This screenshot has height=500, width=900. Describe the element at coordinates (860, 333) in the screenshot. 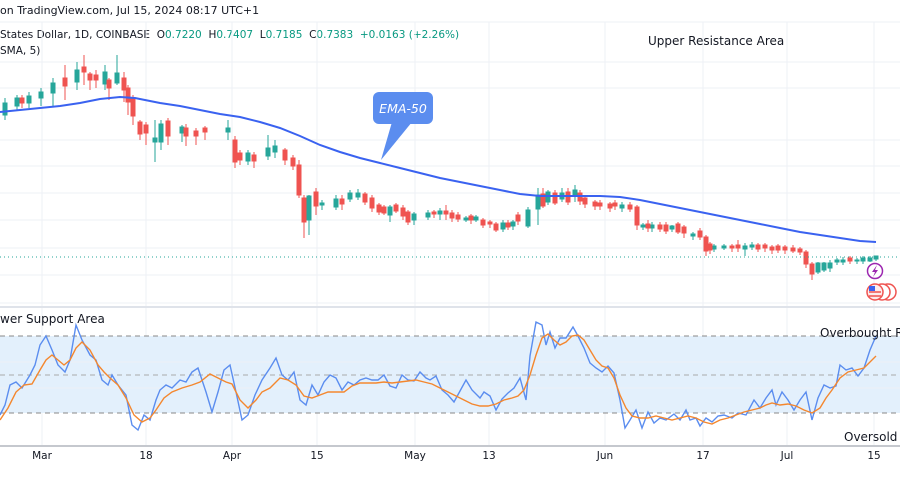

I see `overbought-label: Overbought Re` at that location.